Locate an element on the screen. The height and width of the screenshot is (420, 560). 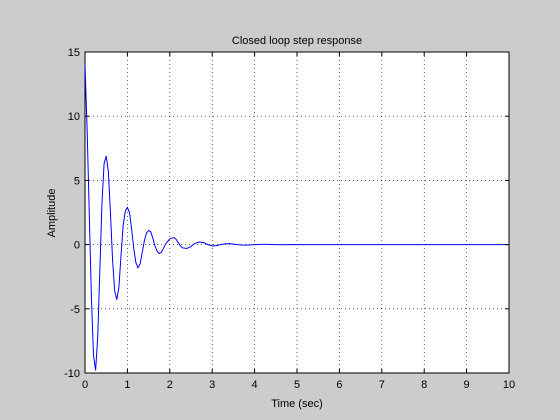
x-tick-label: 2 is located at coordinates (170, 385).